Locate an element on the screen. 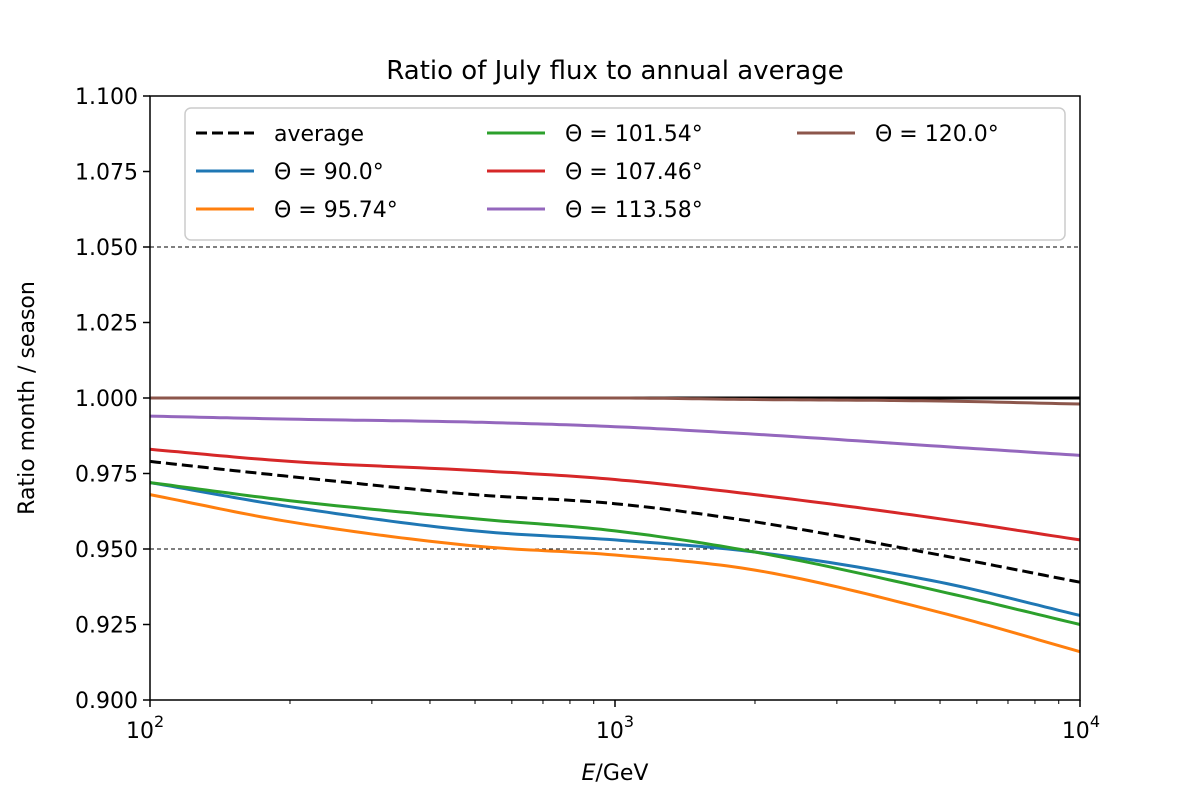 Image resolution: width=1200 pixels, height=800 pixels. y-axis-label: Ratio month / season is located at coordinates (27, 398).